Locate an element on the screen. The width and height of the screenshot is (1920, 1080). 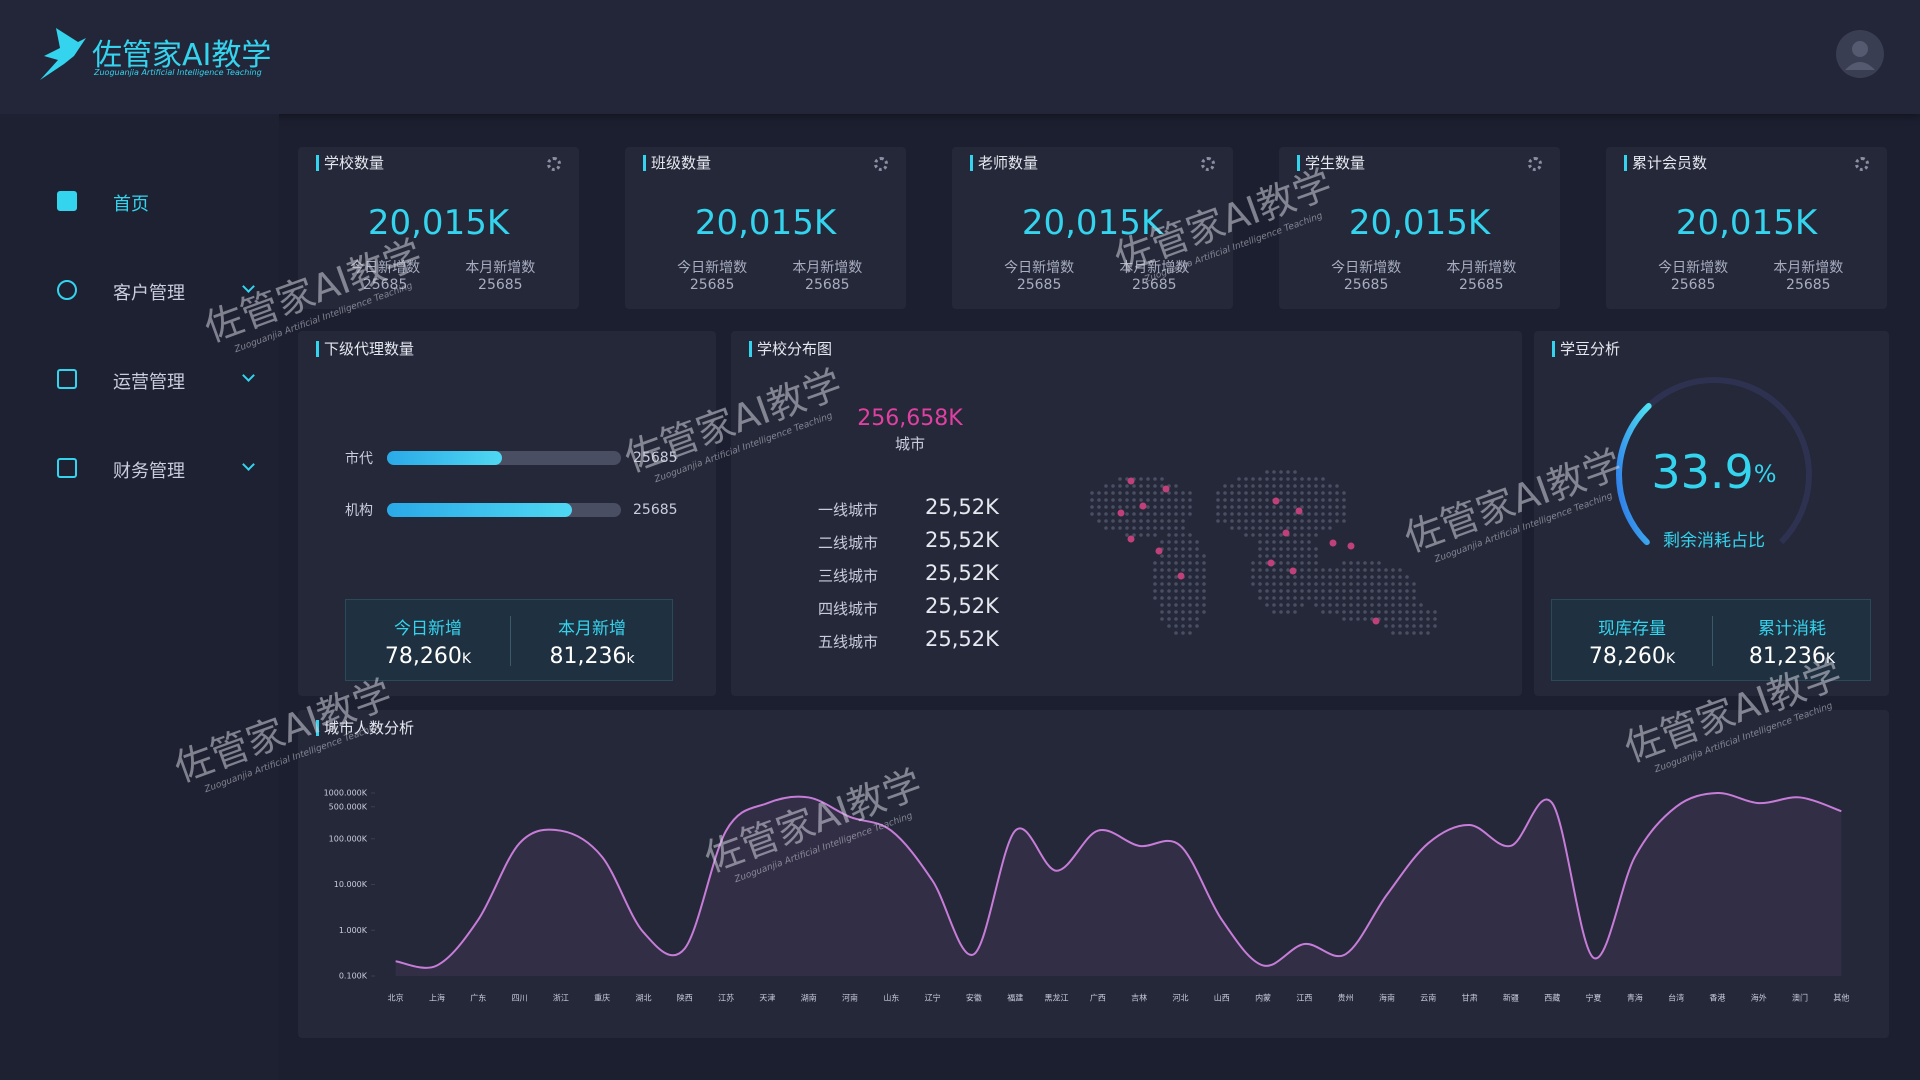
nav-item: 首页 is located at coordinates (131, 204).